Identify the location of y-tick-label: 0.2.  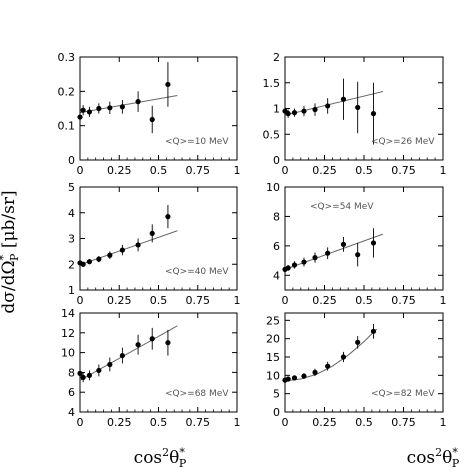
(67, 91).